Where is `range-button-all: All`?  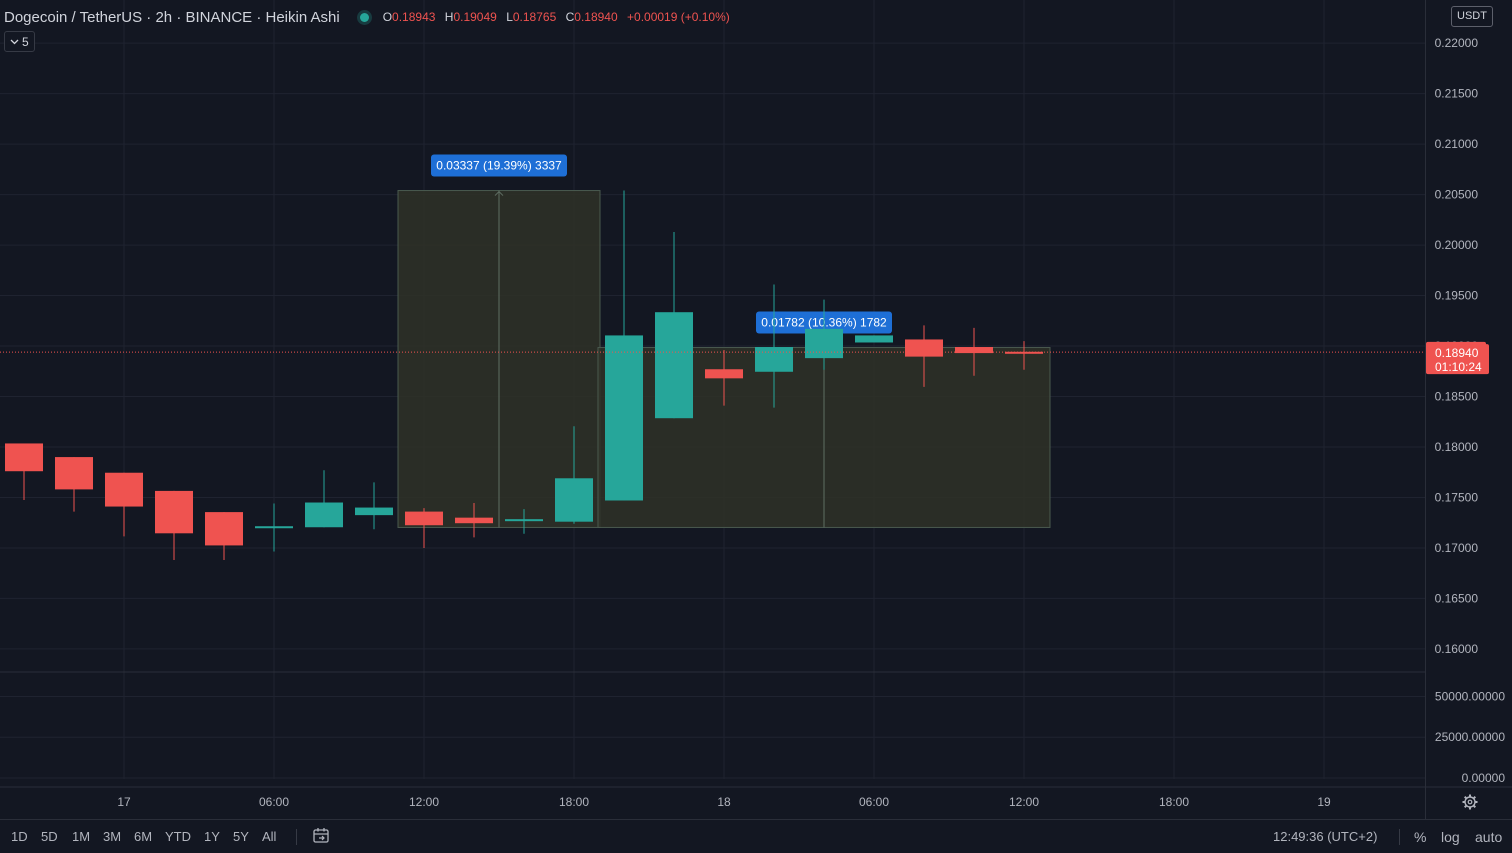 range-button-all: All is located at coordinates (269, 836).